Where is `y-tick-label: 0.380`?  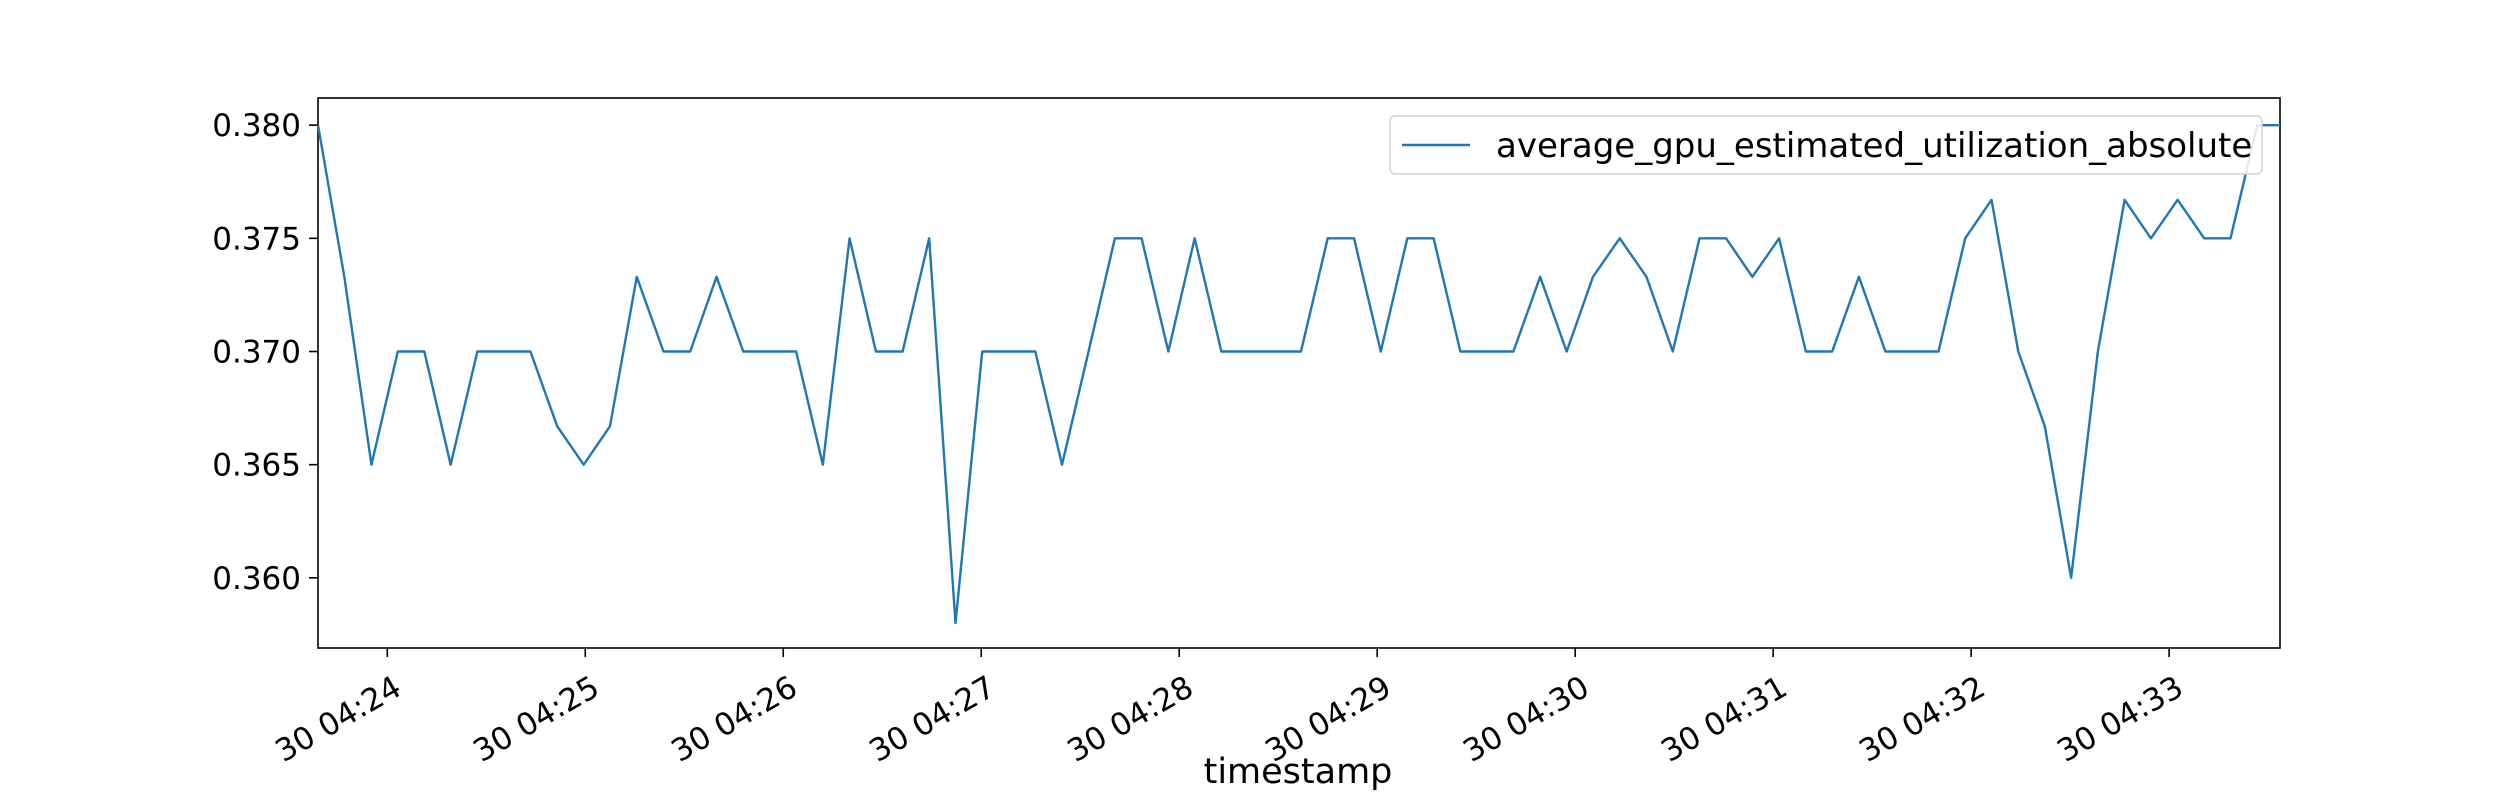 y-tick-label: 0.380 is located at coordinates (256, 126).